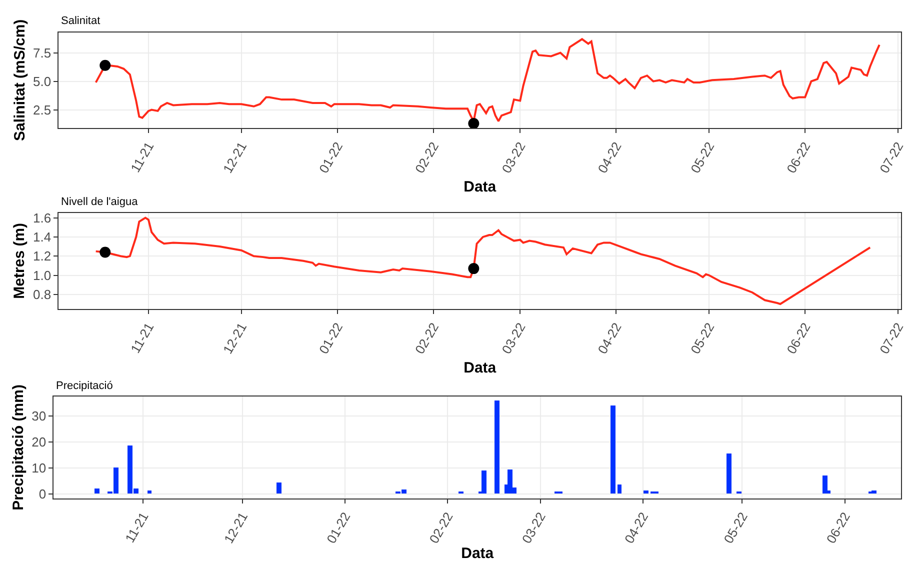 The height and width of the screenshot is (562, 918). Describe the element at coordinates (100, 202) in the screenshot. I see `chart-title: Nivell de l'aigua` at that location.